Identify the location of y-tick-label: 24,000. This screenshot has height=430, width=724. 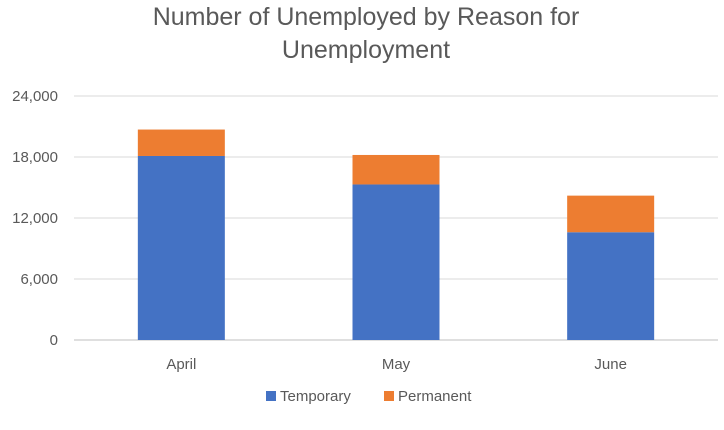
(35, 96).